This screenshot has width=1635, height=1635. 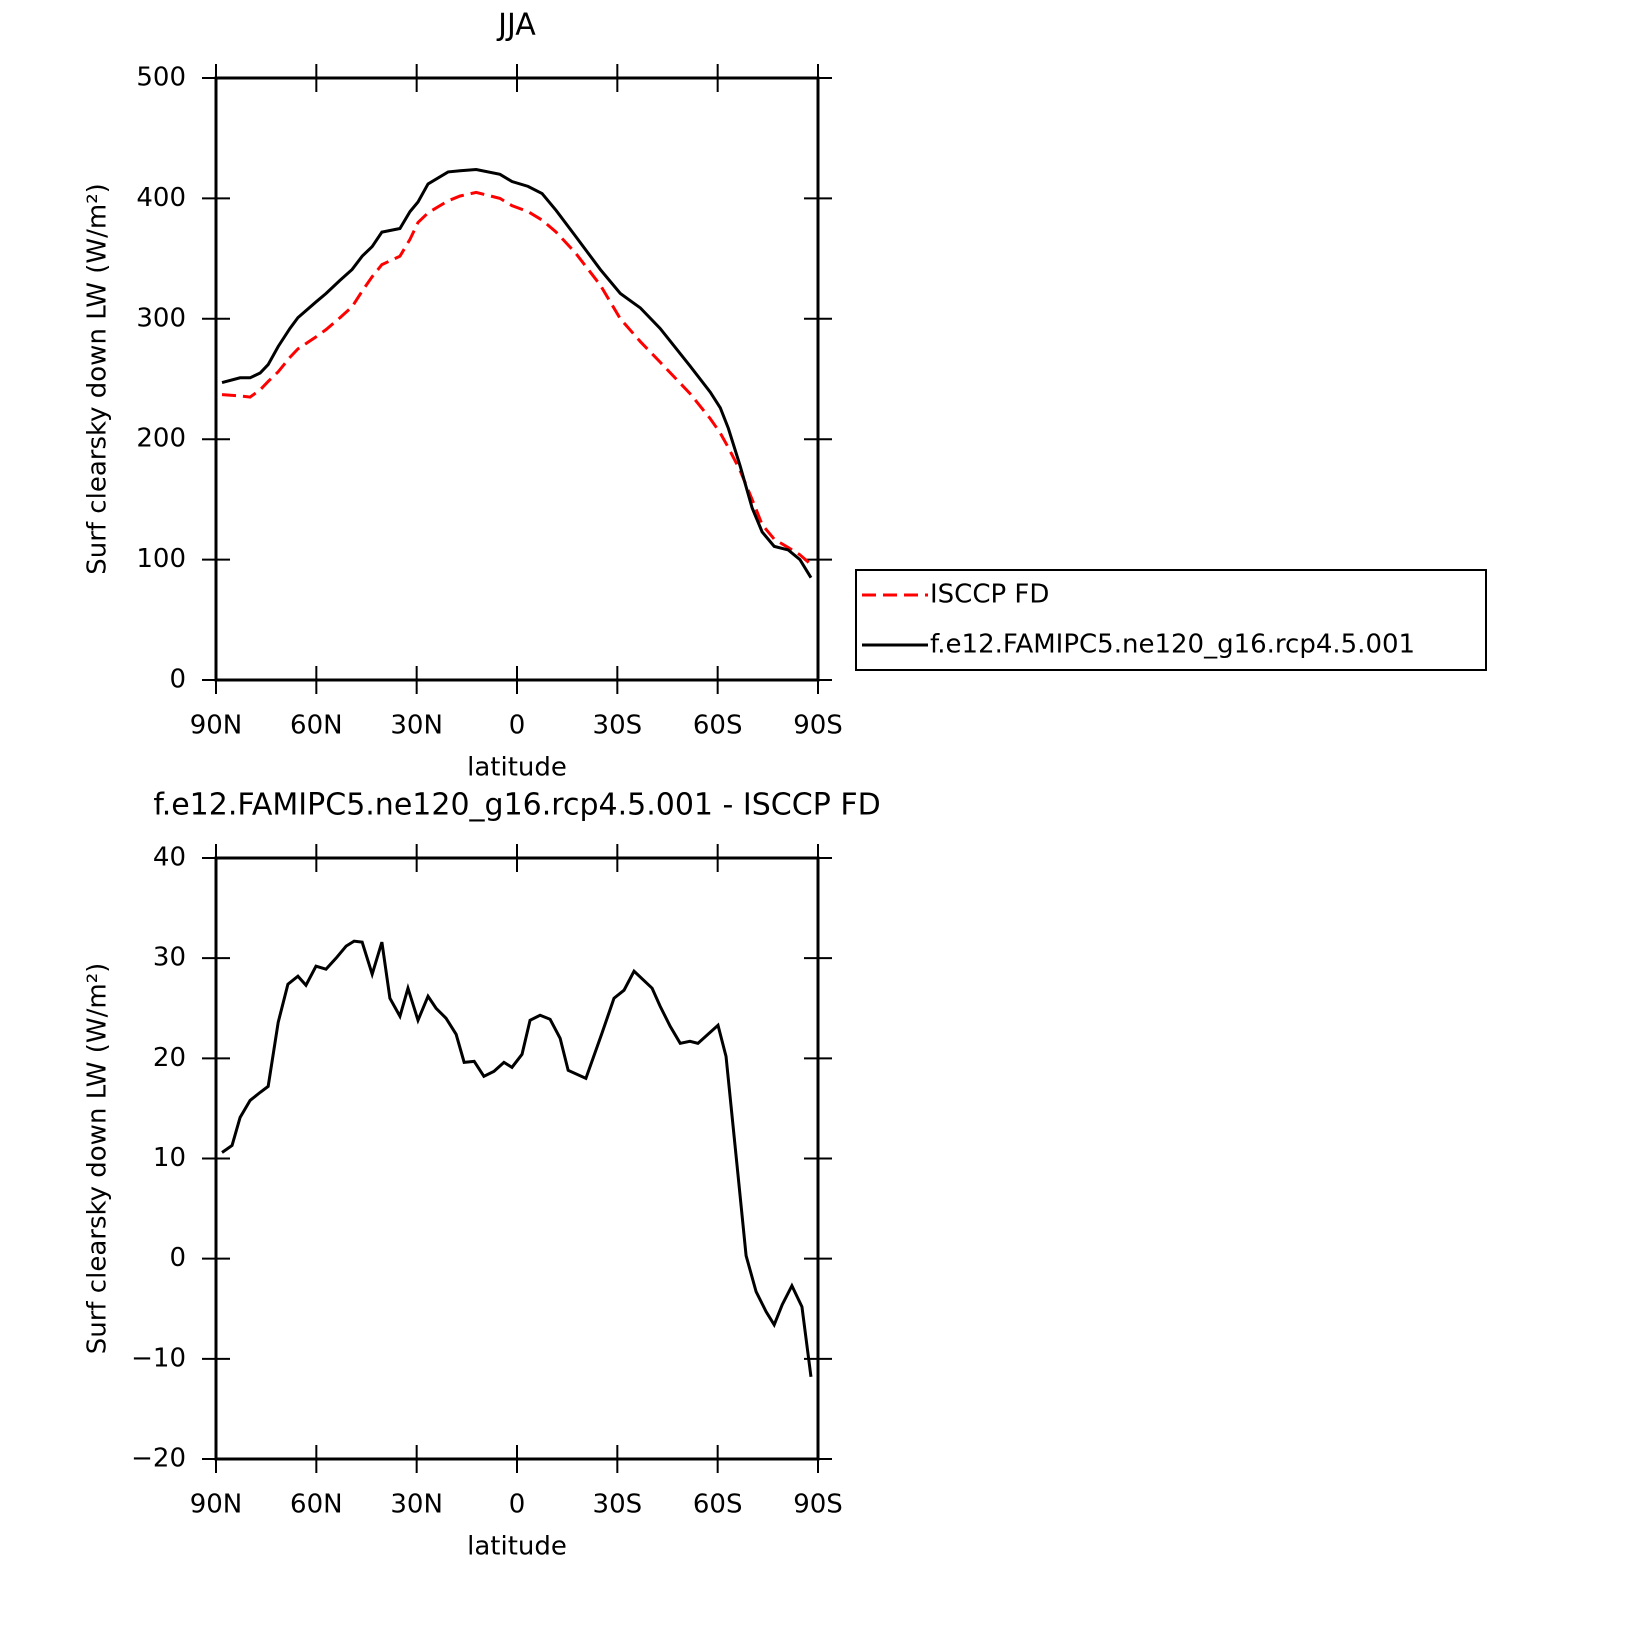 What do you see at coordinates (1172, 645) in the screenshot?
I see `legend-label: f.e12.FAMIPC5.ne120_g16.rcp4.5.001` at bounding box center [1172, 645].